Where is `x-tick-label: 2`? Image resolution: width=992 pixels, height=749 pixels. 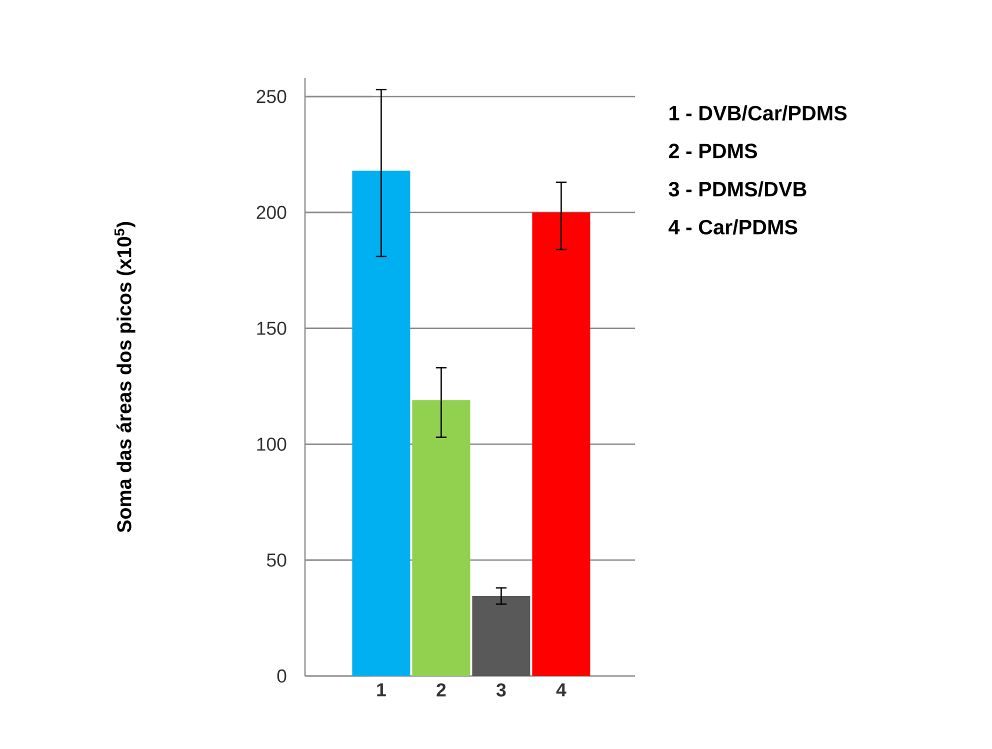 x-tick-label: 2 is located at coordinates (441, 689).